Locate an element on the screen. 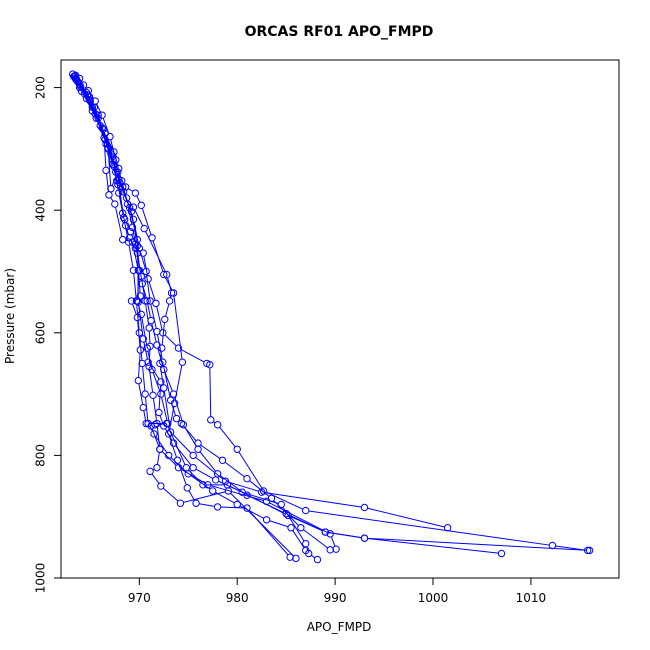 The width and height of the screenshot is (650, 650). x-tick-label: 970 is located at coordinates (139, 598).